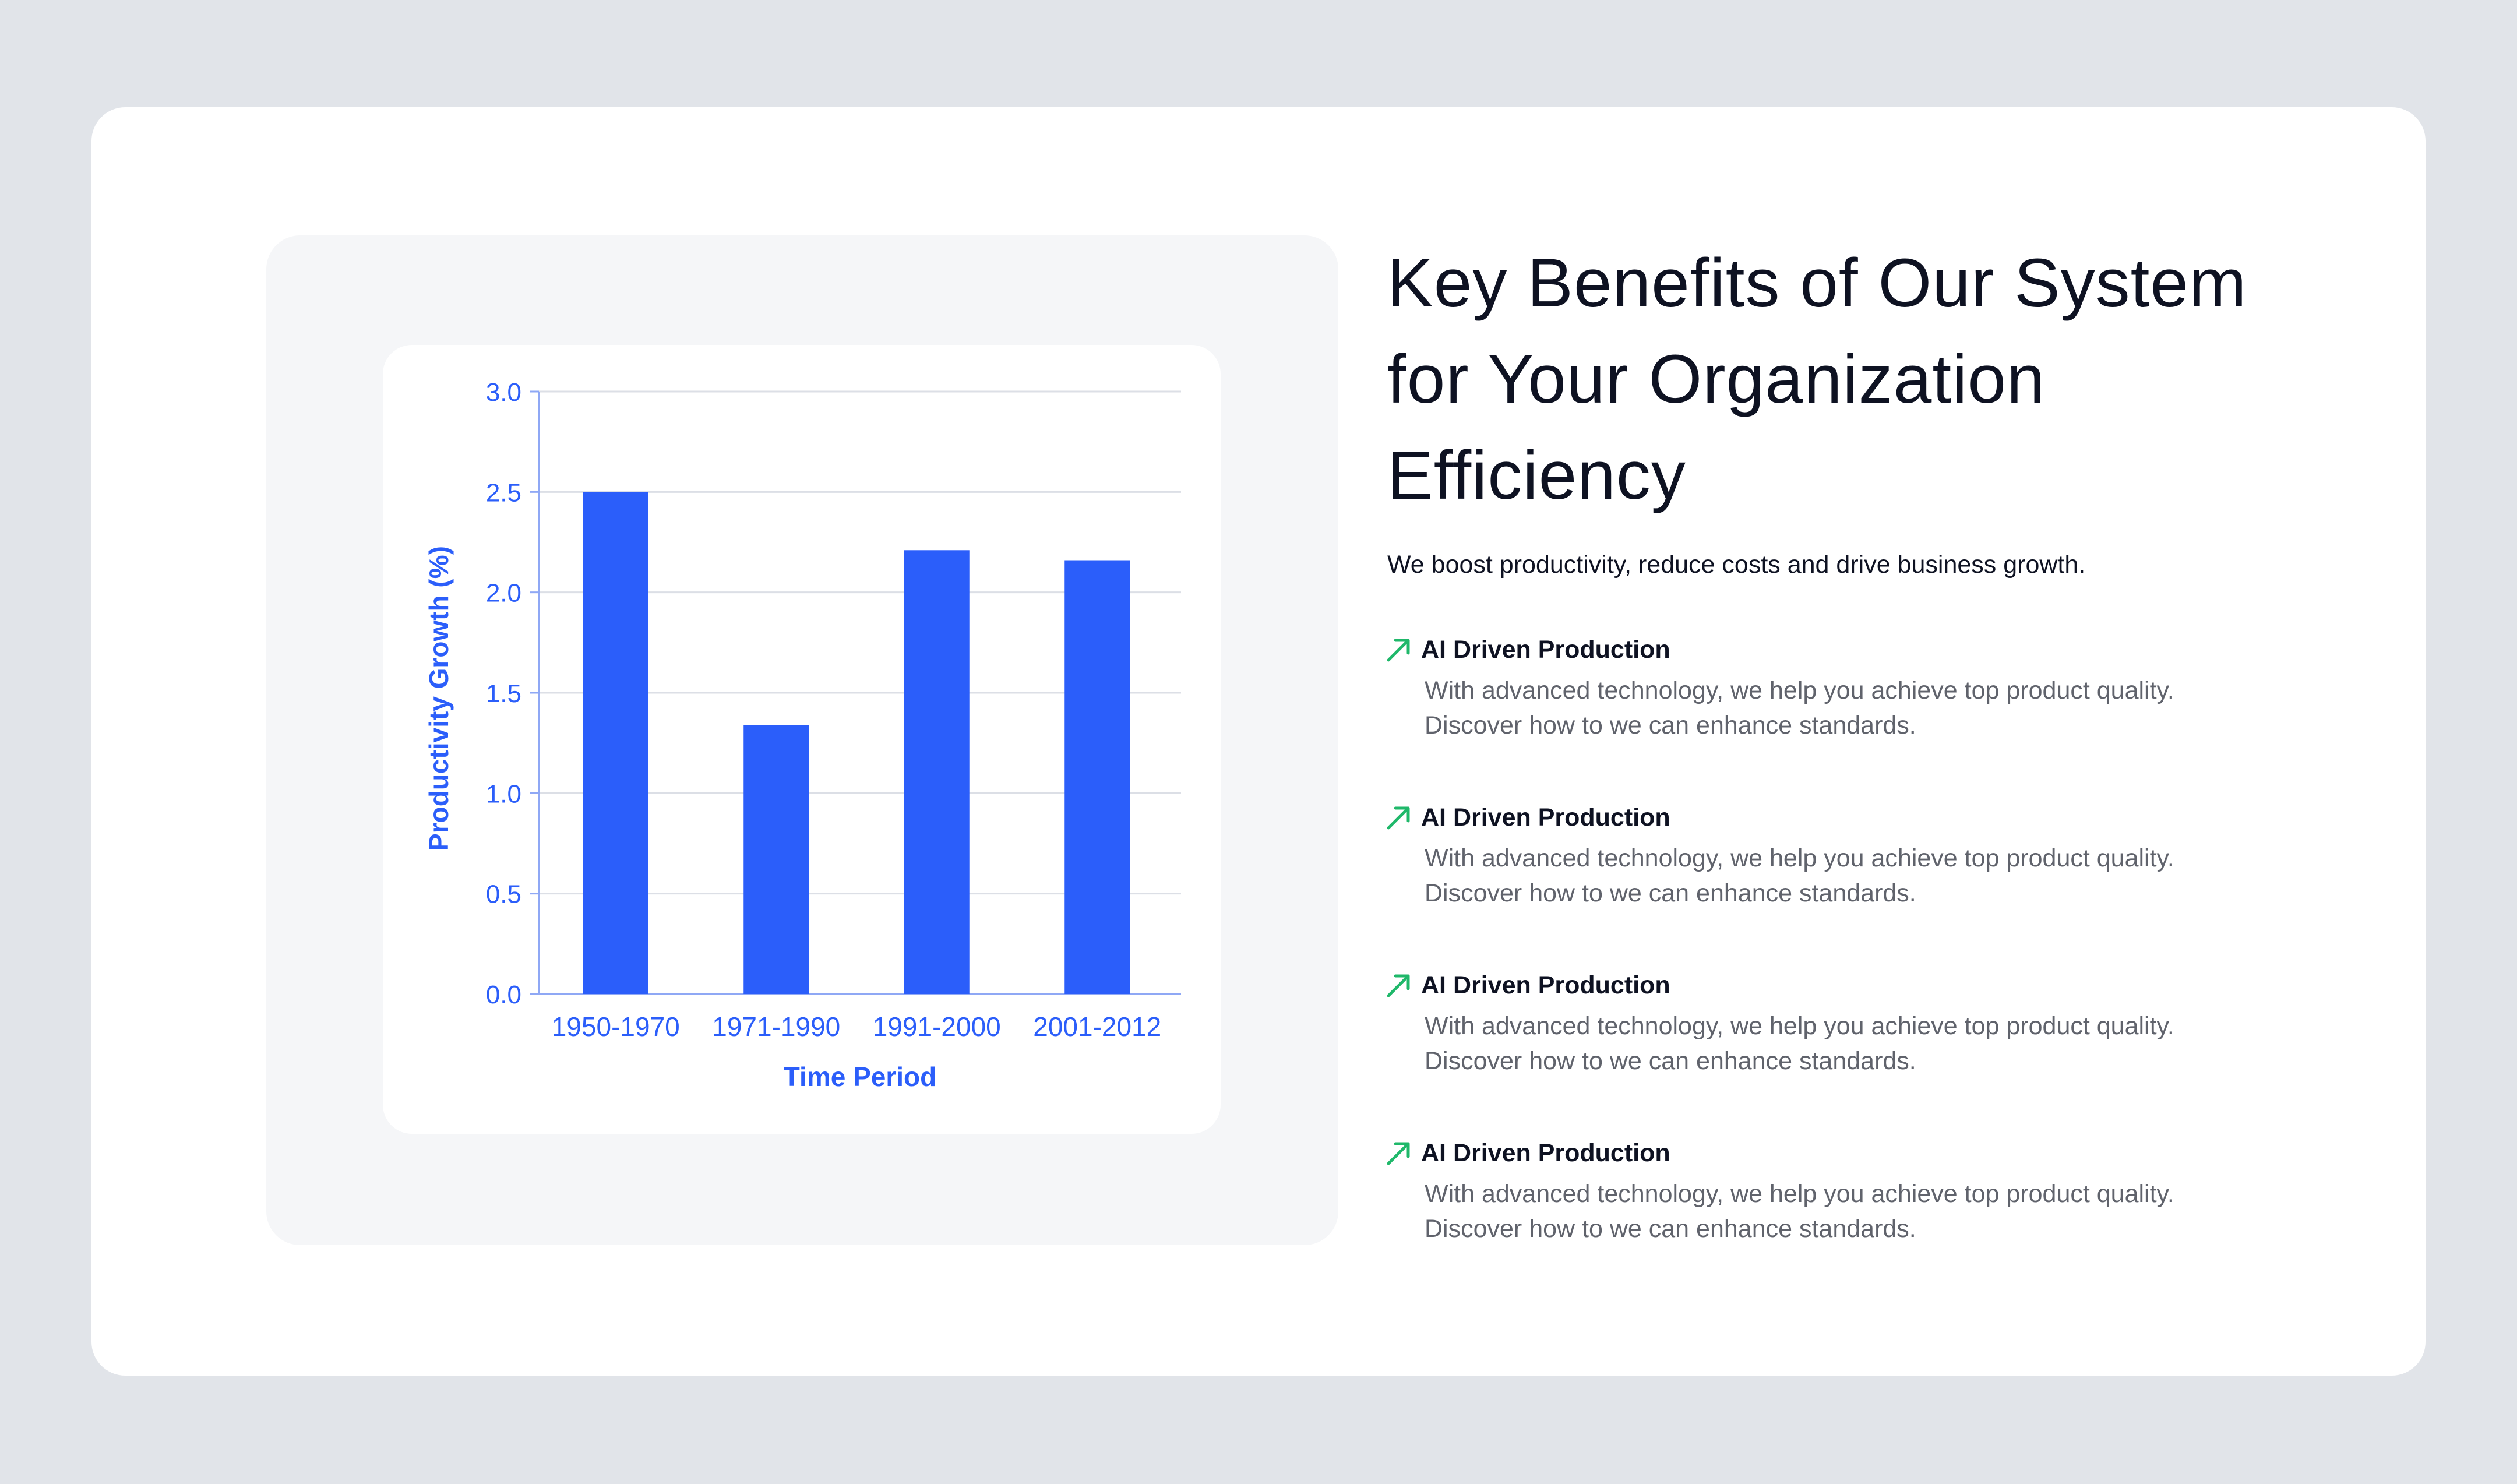  Describe the element at coordinates (616, 1026) in the screenshot. I see `x-tick-label: 1950-1970` at that location.